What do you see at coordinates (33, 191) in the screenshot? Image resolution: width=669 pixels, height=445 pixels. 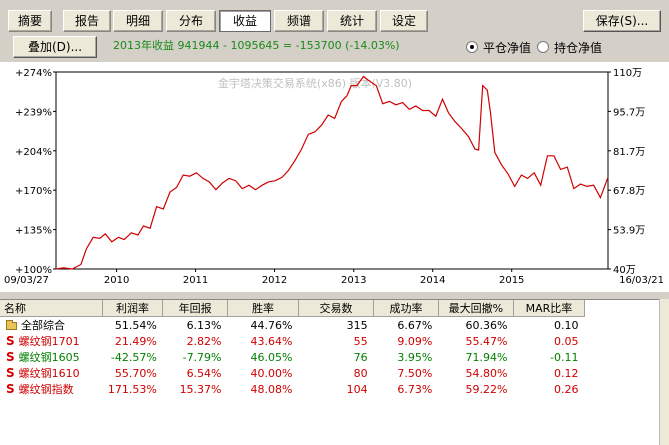 I see `y-left-tick-label: +170%` at bounding box center [33, 191].